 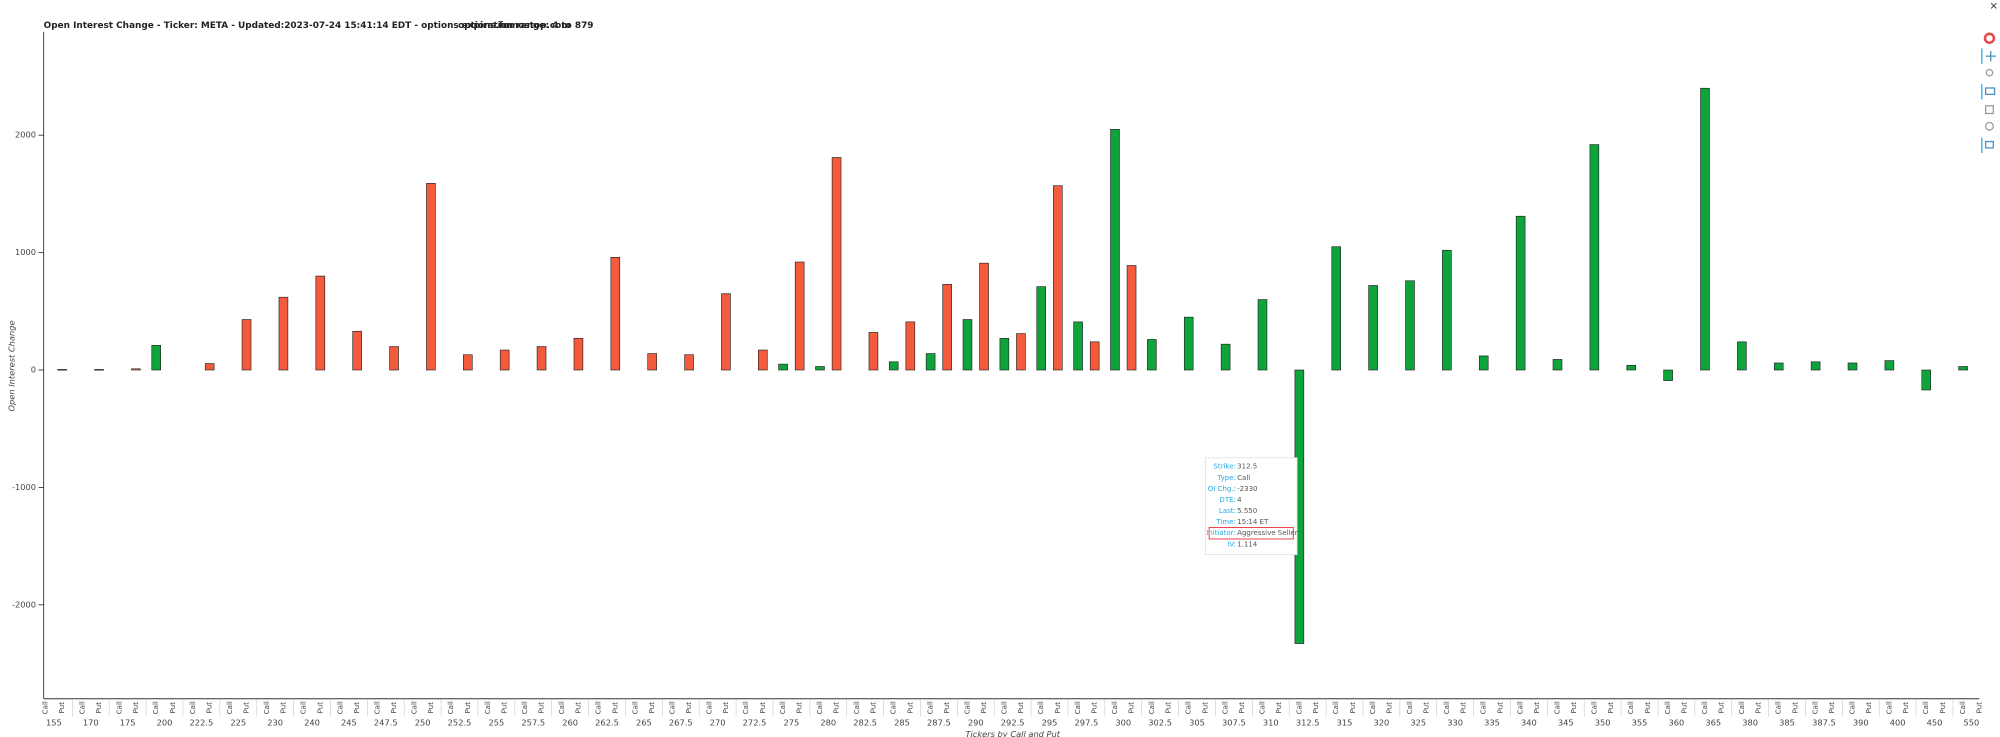 I want to click on x-tick-label: 222.5, so click(x=202, y=722).